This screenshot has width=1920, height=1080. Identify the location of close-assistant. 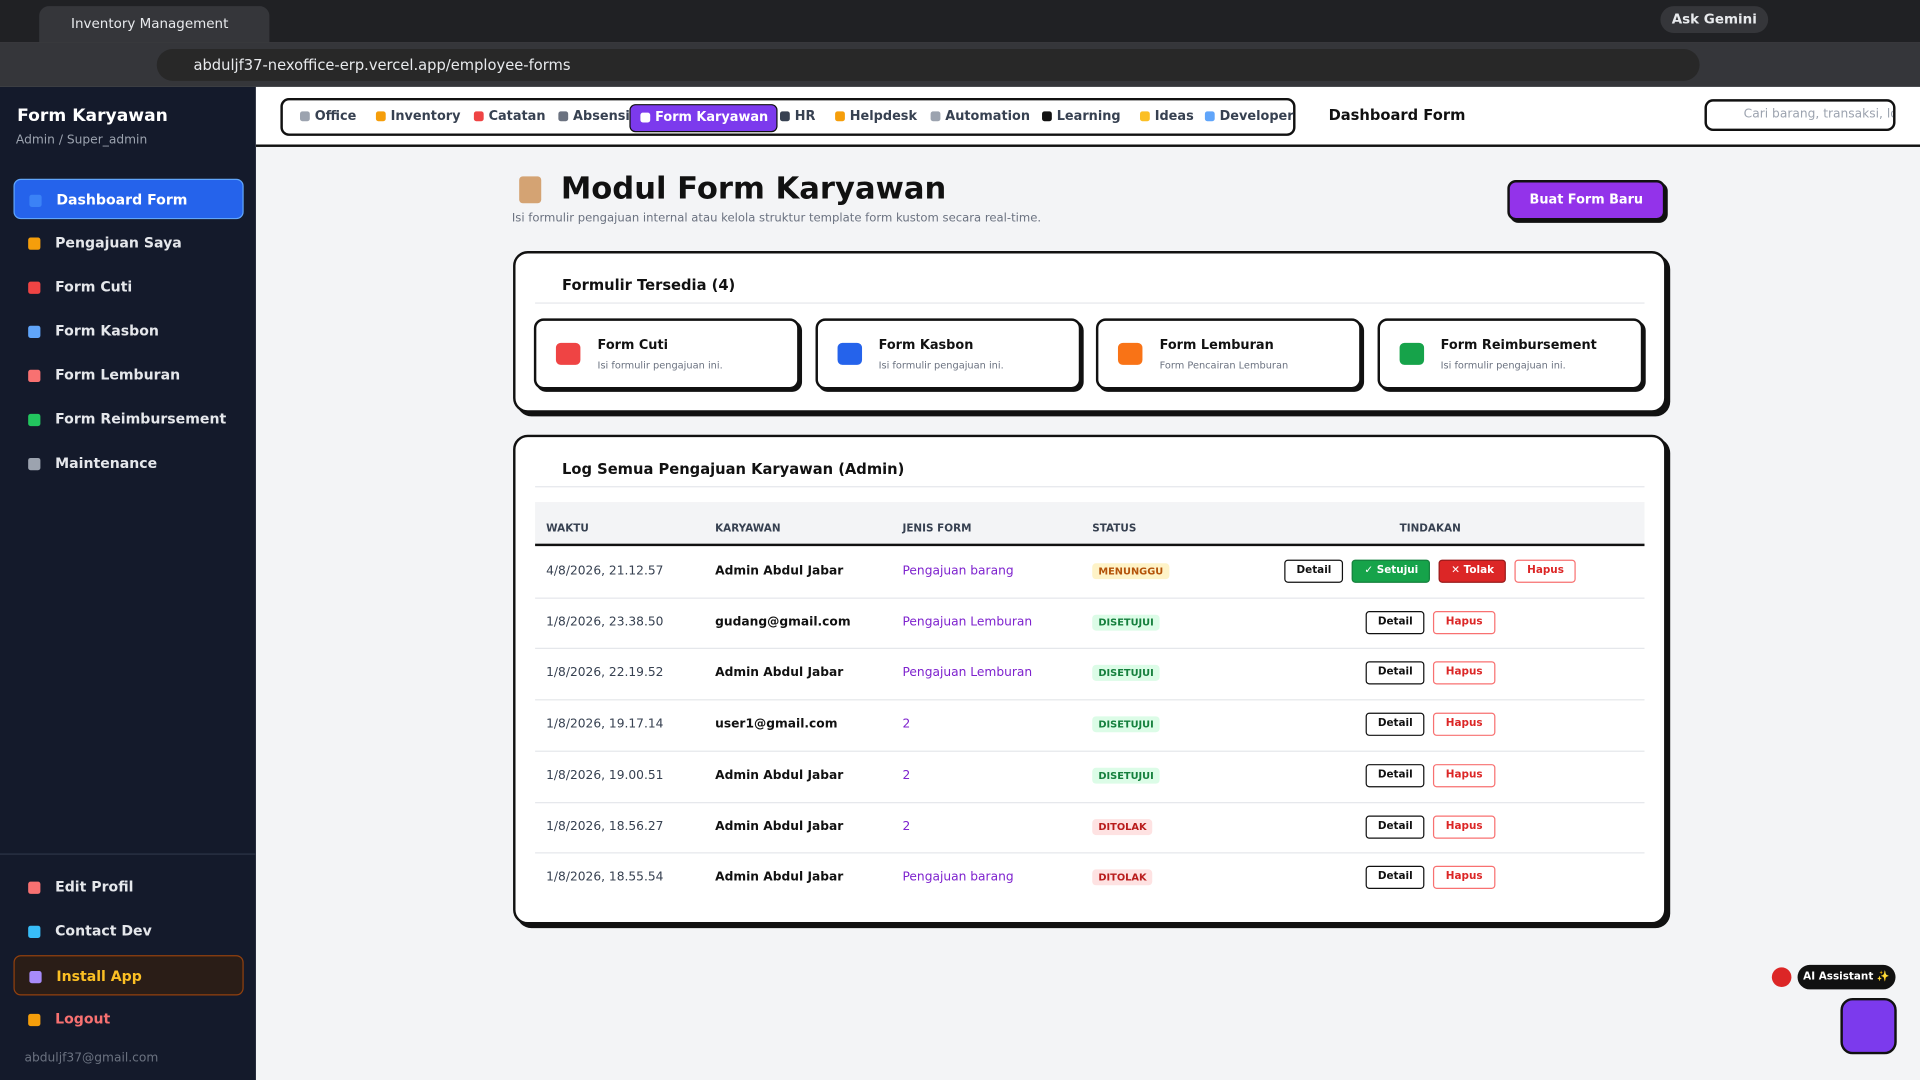
(1781, 977).